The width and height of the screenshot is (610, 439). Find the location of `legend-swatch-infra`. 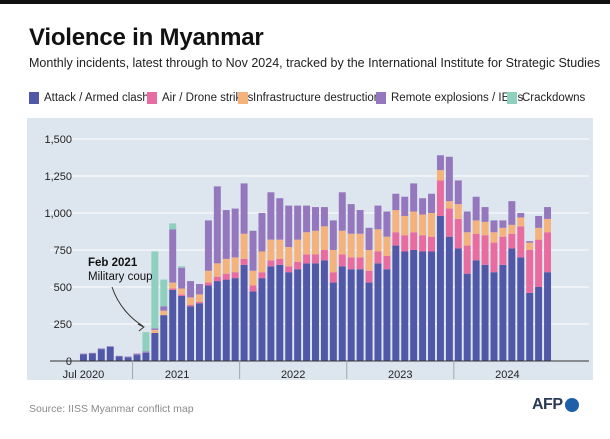

legend-swatch-infra is located at coordinates (243, 98).